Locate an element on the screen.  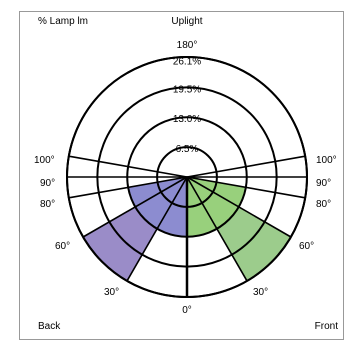
angle-label-left-90: 90° is located at coordinates (47, 183).